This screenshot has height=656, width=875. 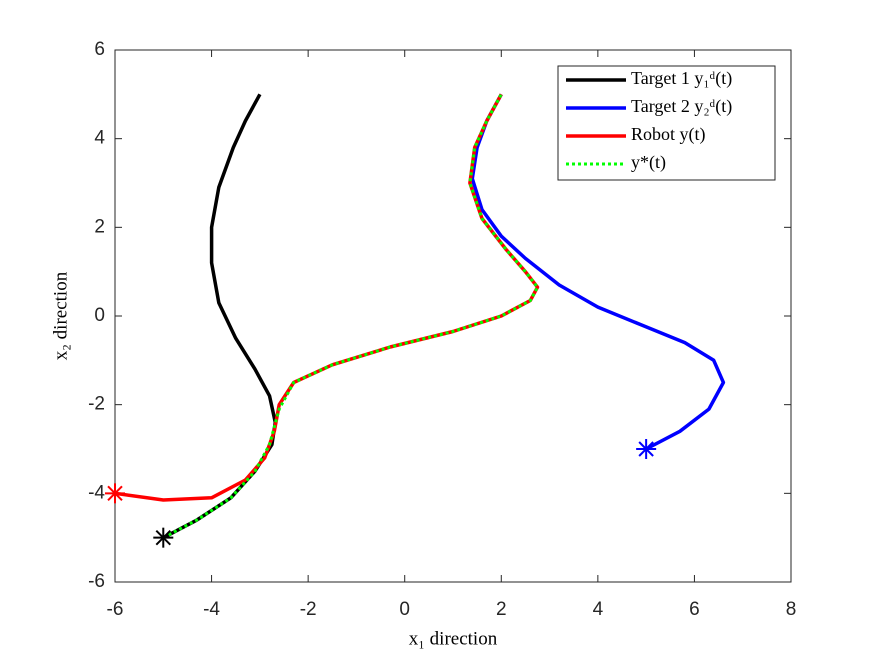 I want to click on y-axis-label: x₂ direction, so click(x=60, y=315).